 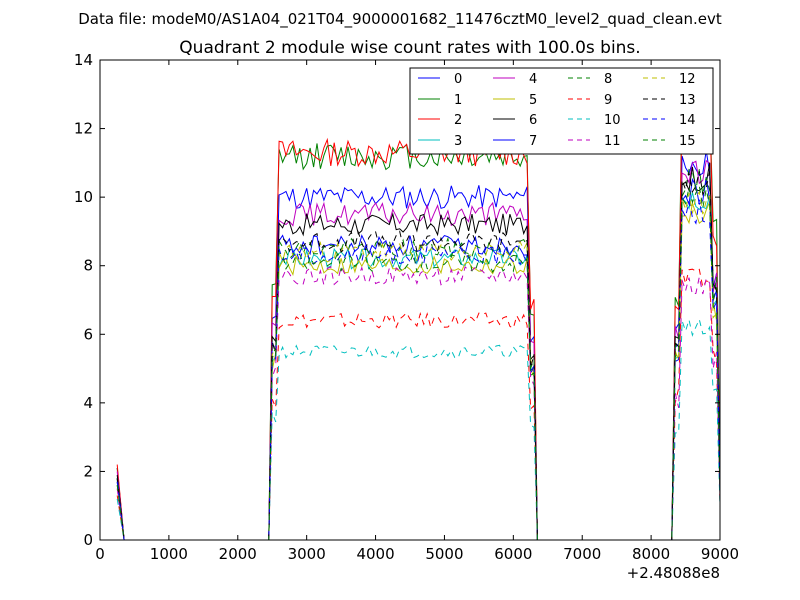 I want to click on legend-label-8: 8, so click(x=608, y=79).